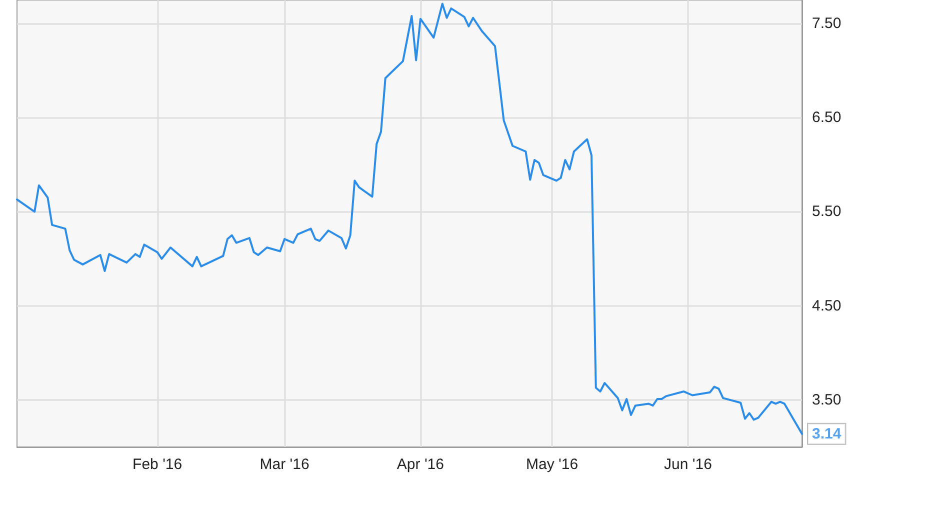 The height and width of the screenshot is (506, 931). I want to click on y-tick-label: 5.50, so click(827, 211).